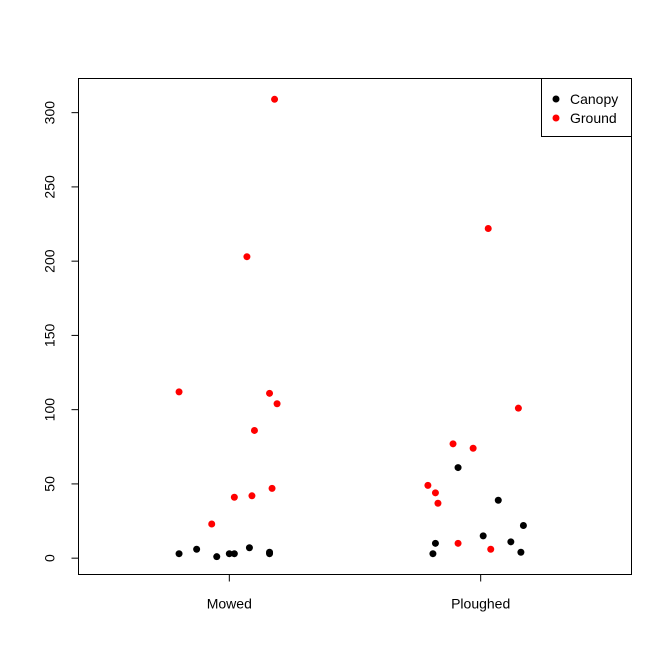  I want to click on x-tick-label: Mowed, so click(229, 604).